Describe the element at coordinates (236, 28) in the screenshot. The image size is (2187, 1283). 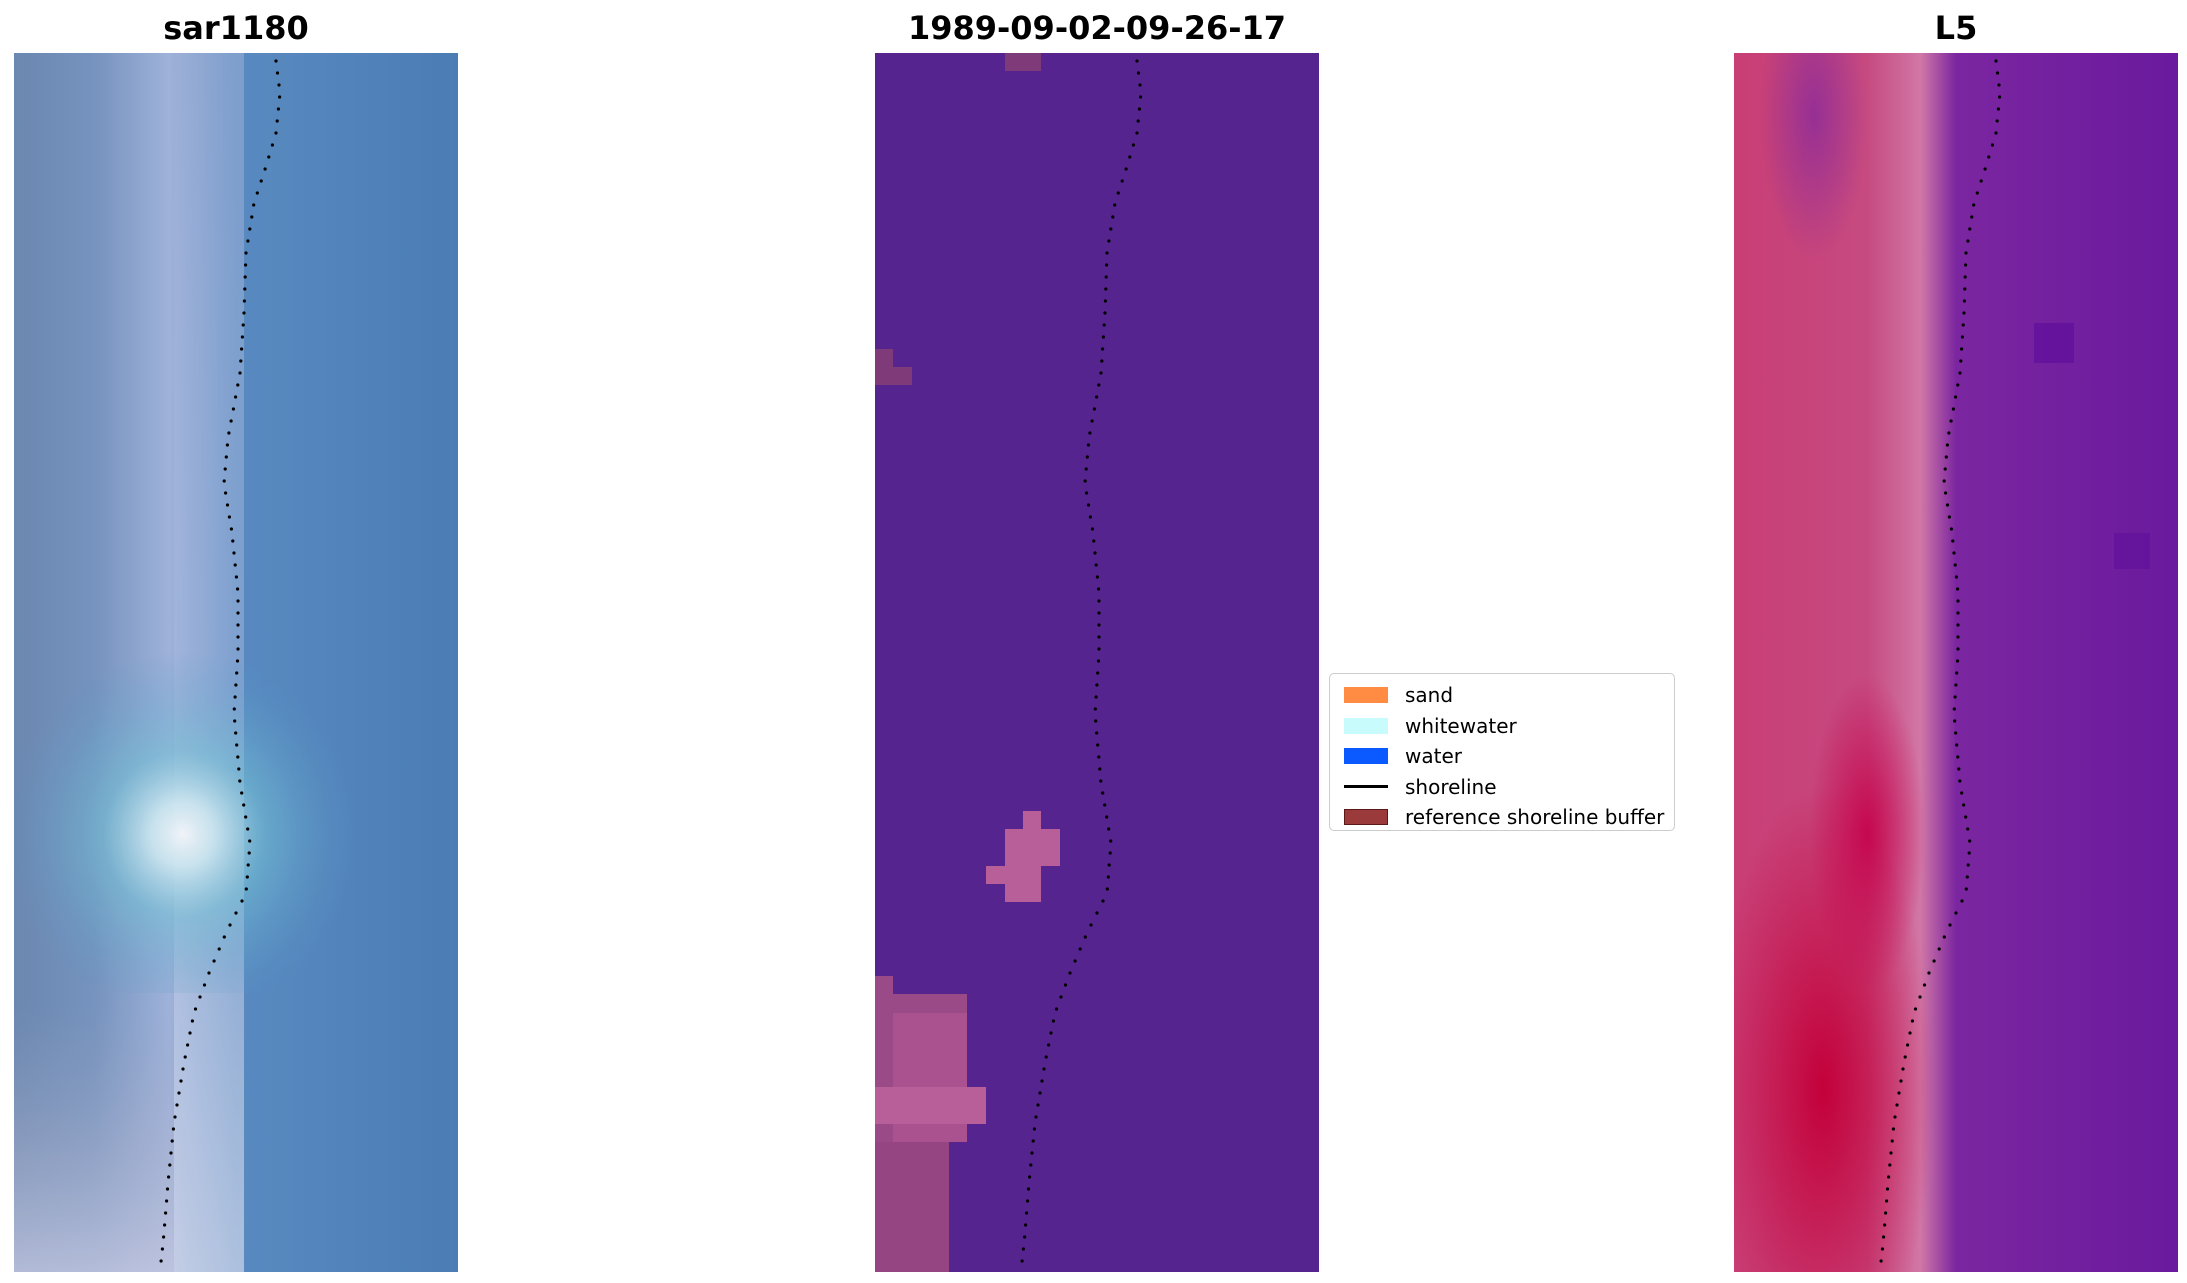
I see `panel-title-rgb: sar1180` at that location.